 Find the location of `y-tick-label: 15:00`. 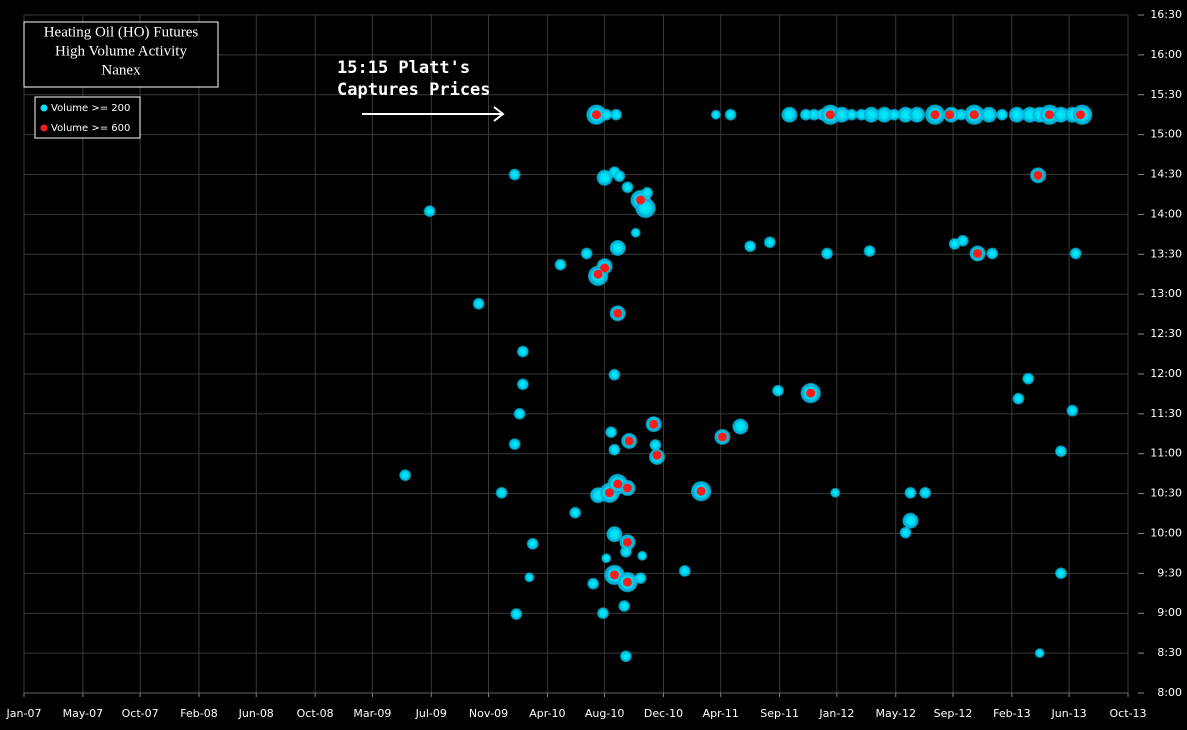

y-tick-label: 15:00 is located at coordinates (1166, 134).